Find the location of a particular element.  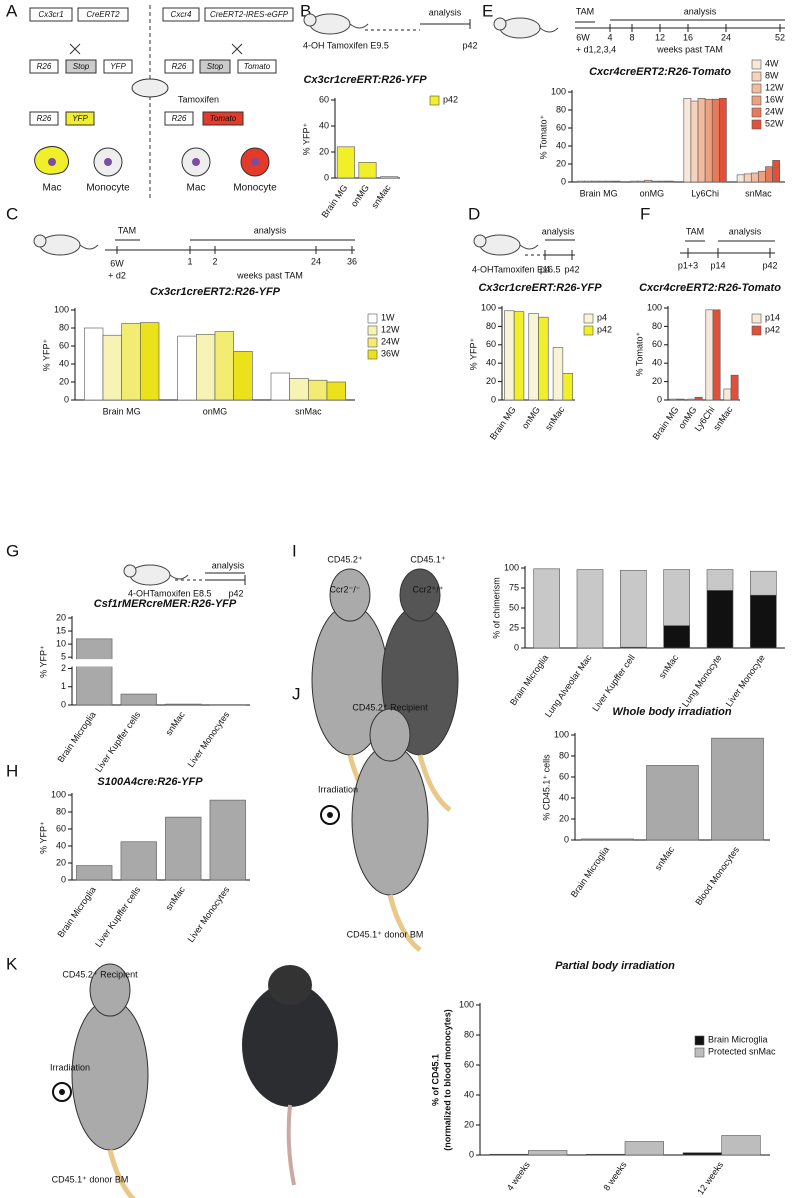

treatment-label: Tamoxifen is located at coordinates (198, 99).